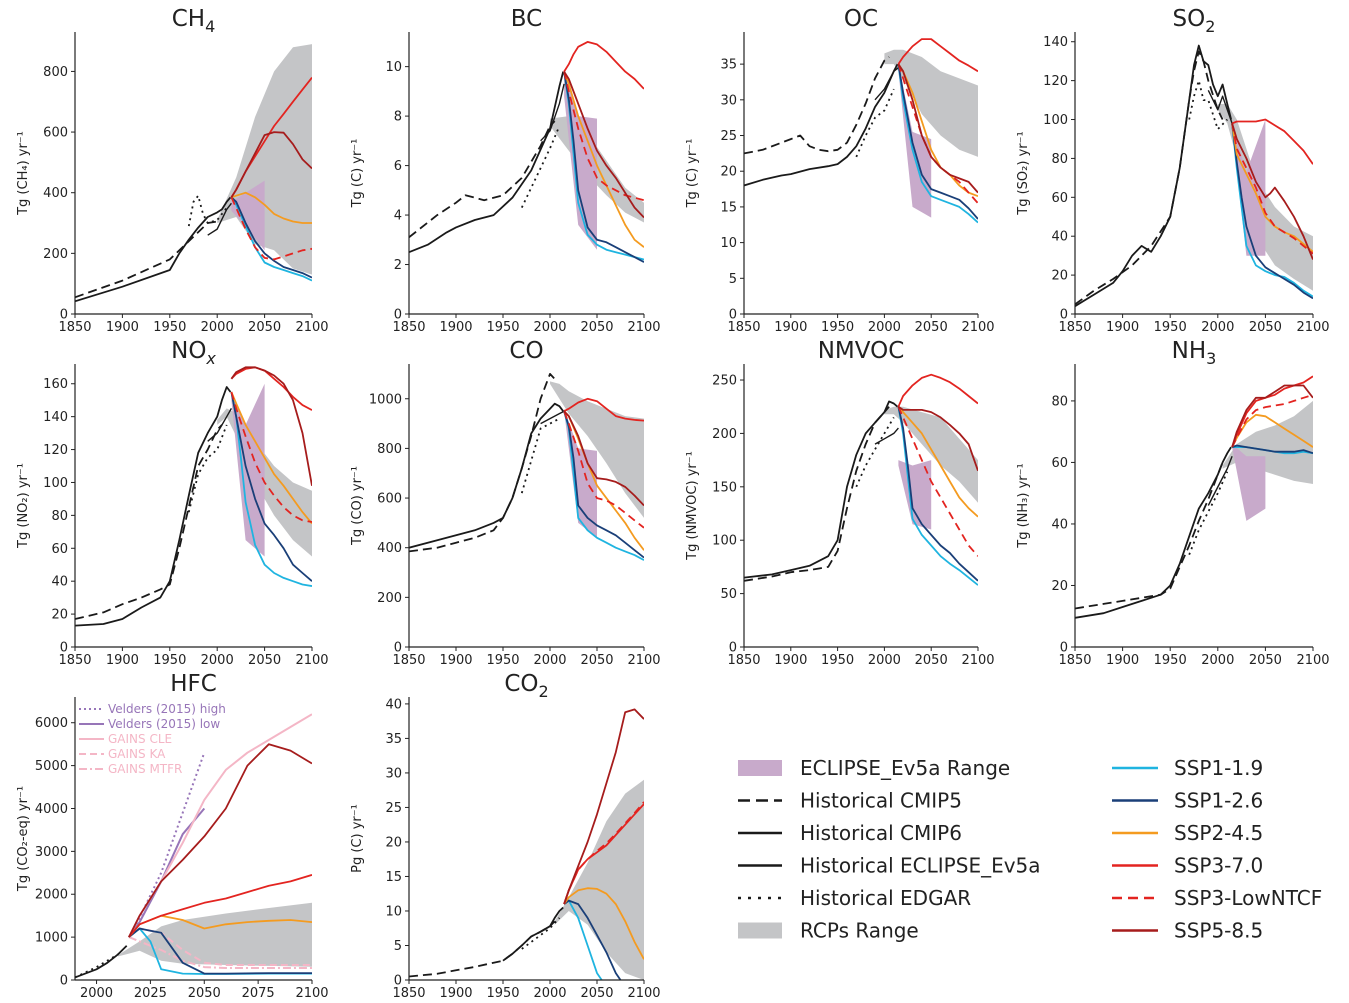 Image resolution: width=1349 pixels, height=1003 pixels. I want to click on y-tick-label: 35, so click(393, 739).